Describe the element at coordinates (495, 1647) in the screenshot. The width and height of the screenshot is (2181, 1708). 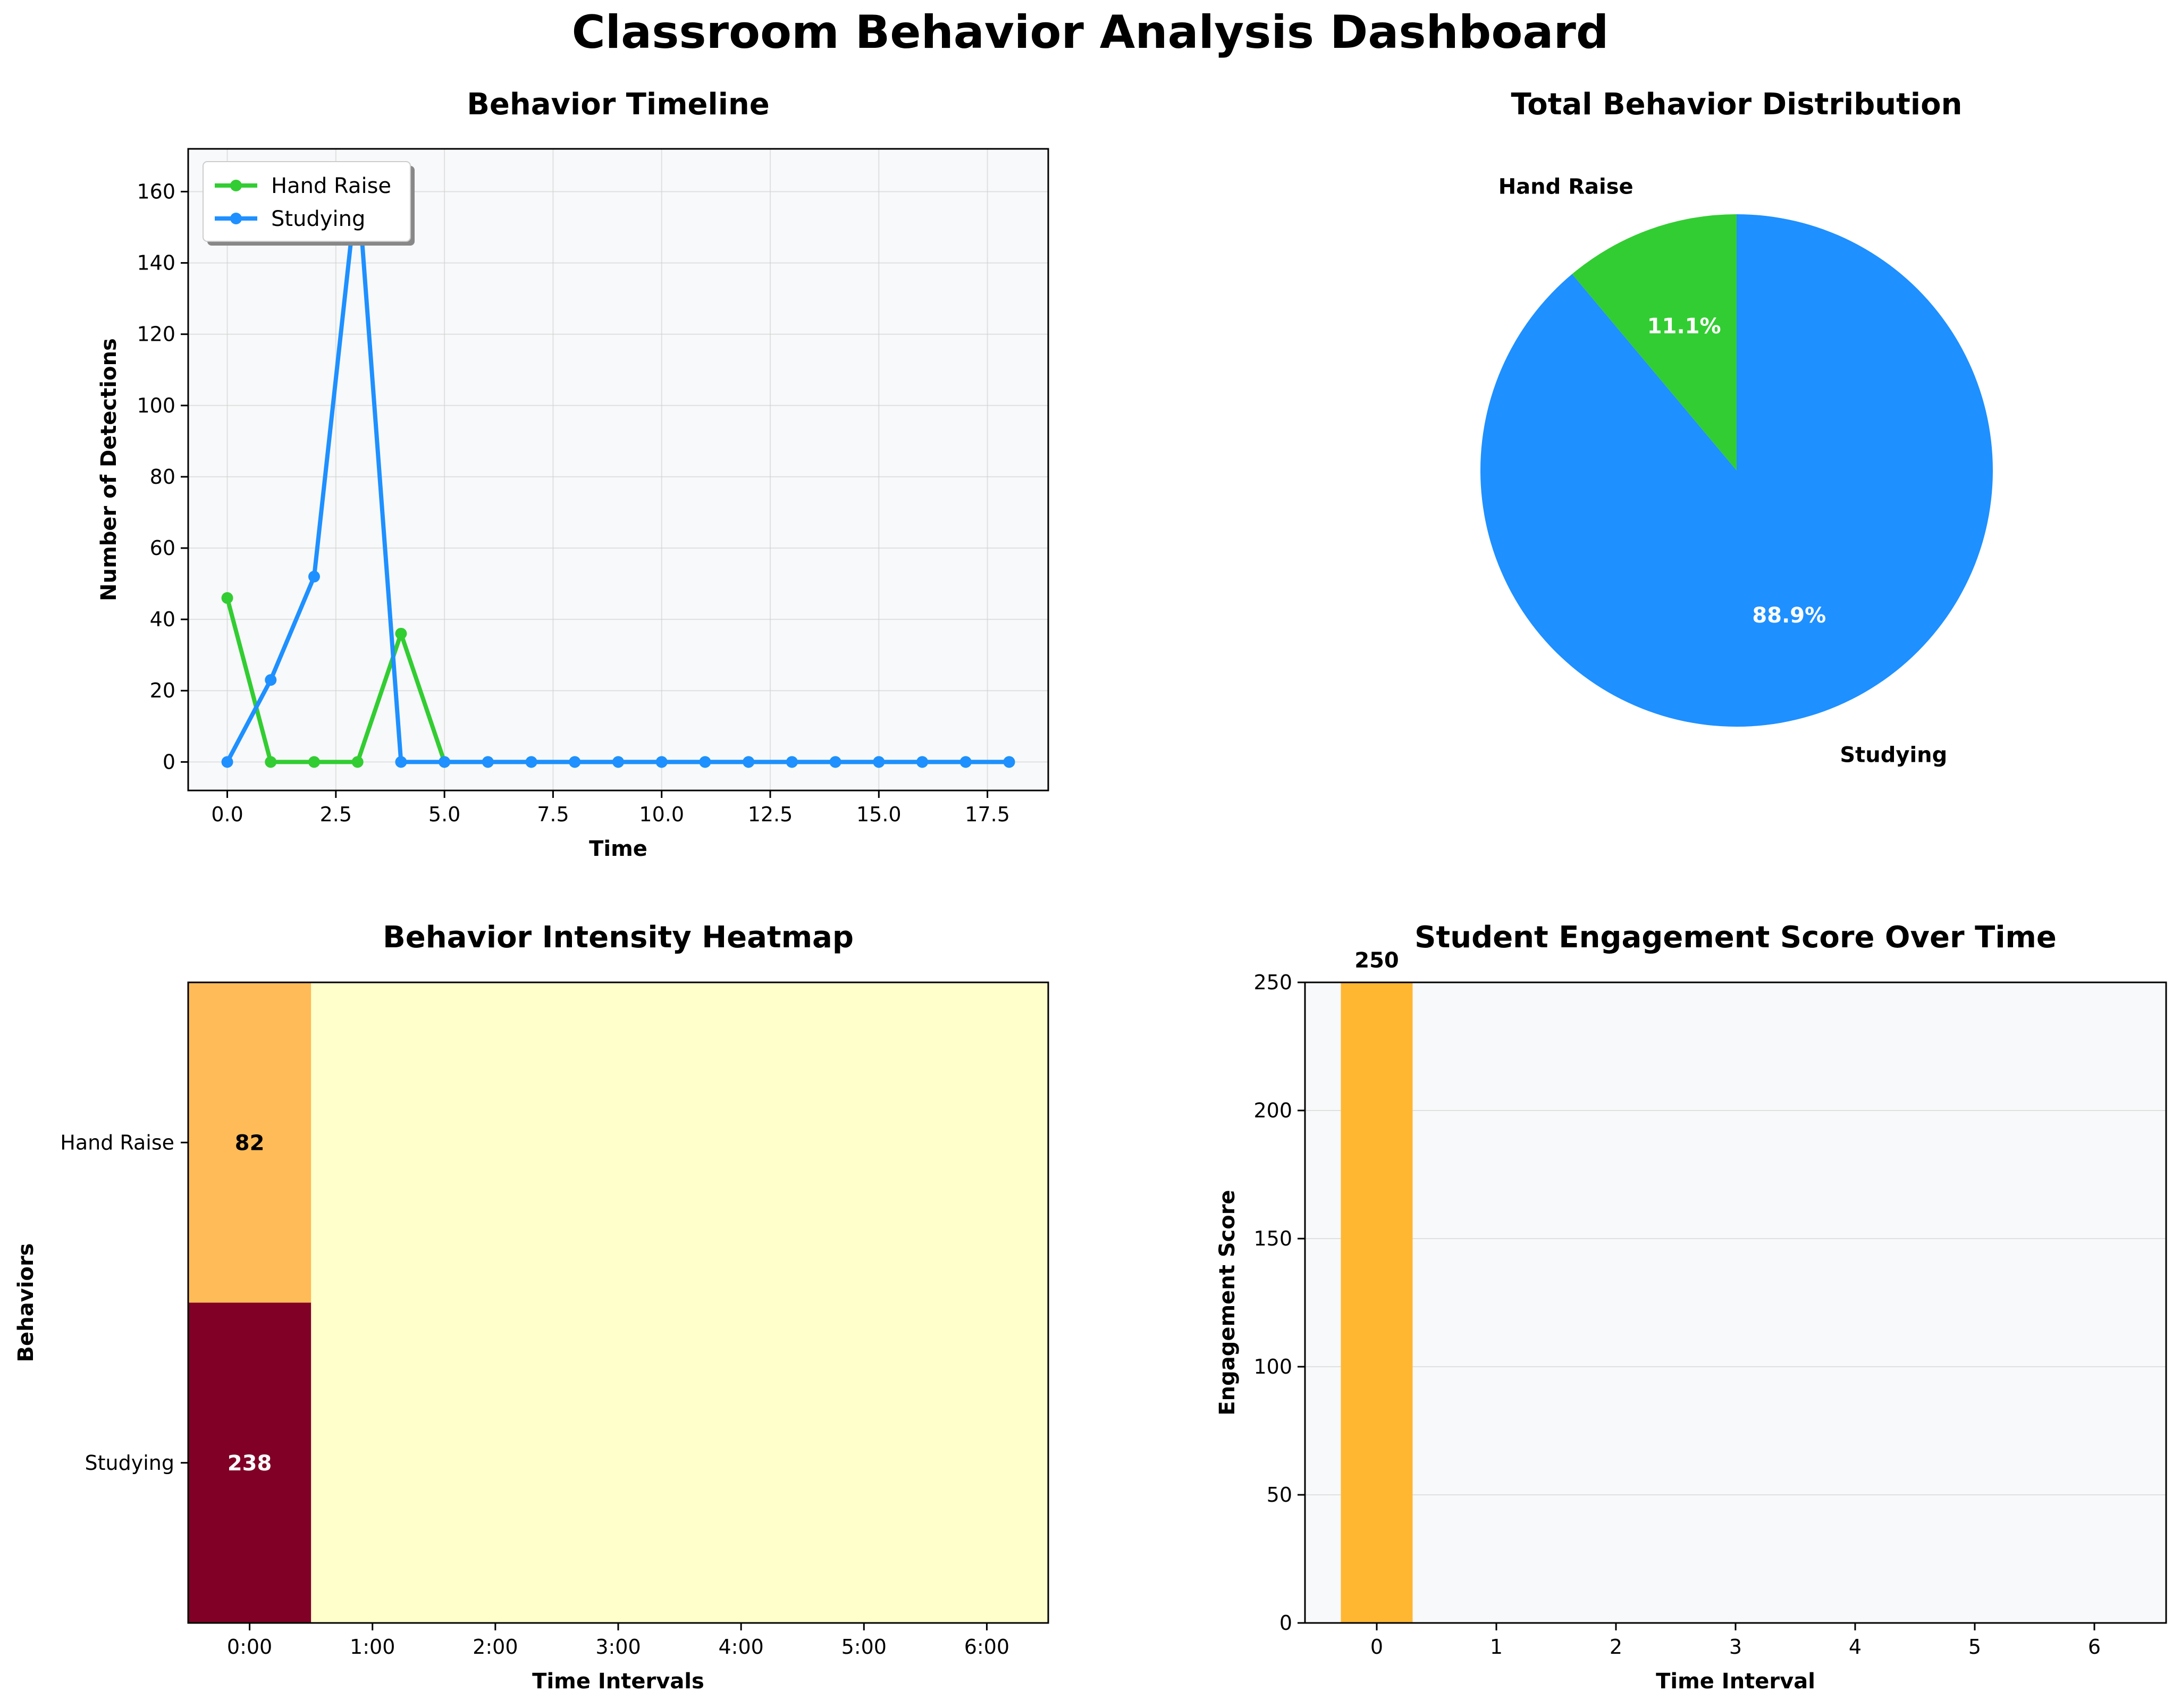
I see `heatmap-col-label: 2:00` at that location.